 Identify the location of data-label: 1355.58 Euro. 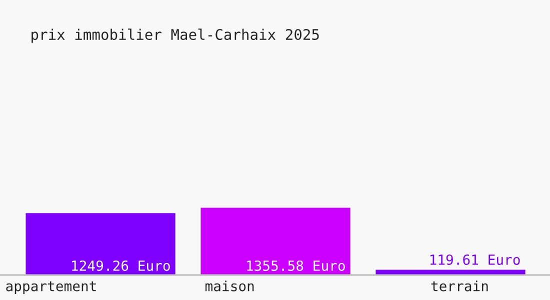
(296, 265).